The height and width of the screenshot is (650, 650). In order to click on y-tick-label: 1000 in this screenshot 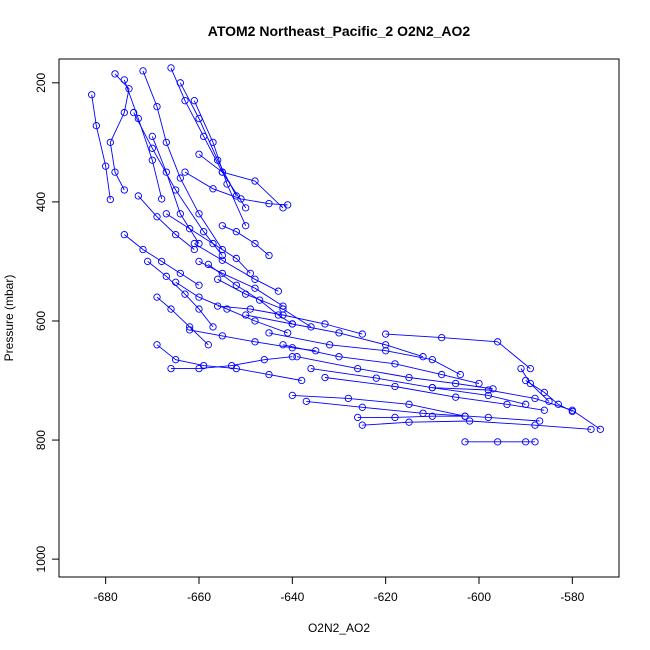, I will do `click(41, 558)`.